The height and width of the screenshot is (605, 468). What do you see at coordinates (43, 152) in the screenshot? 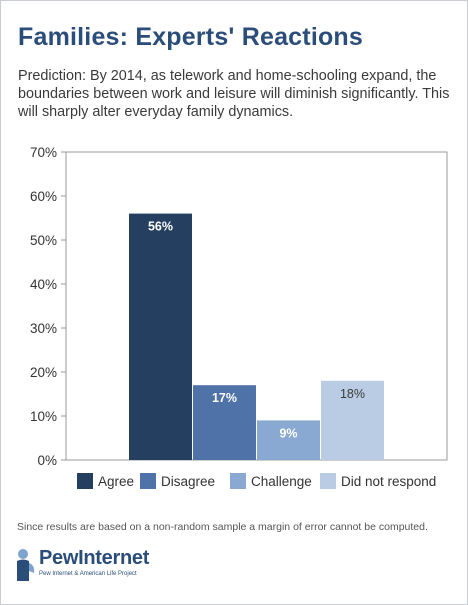
I see `y-tick-label: 70%` at bounding box center [43, 152].